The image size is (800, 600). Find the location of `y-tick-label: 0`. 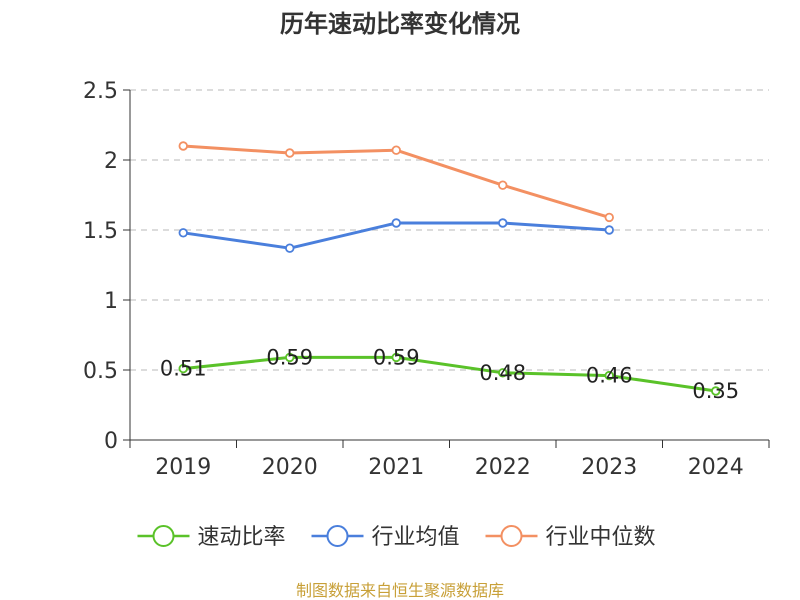

y-tick-label: 0 is located at coordinates (111, 441).